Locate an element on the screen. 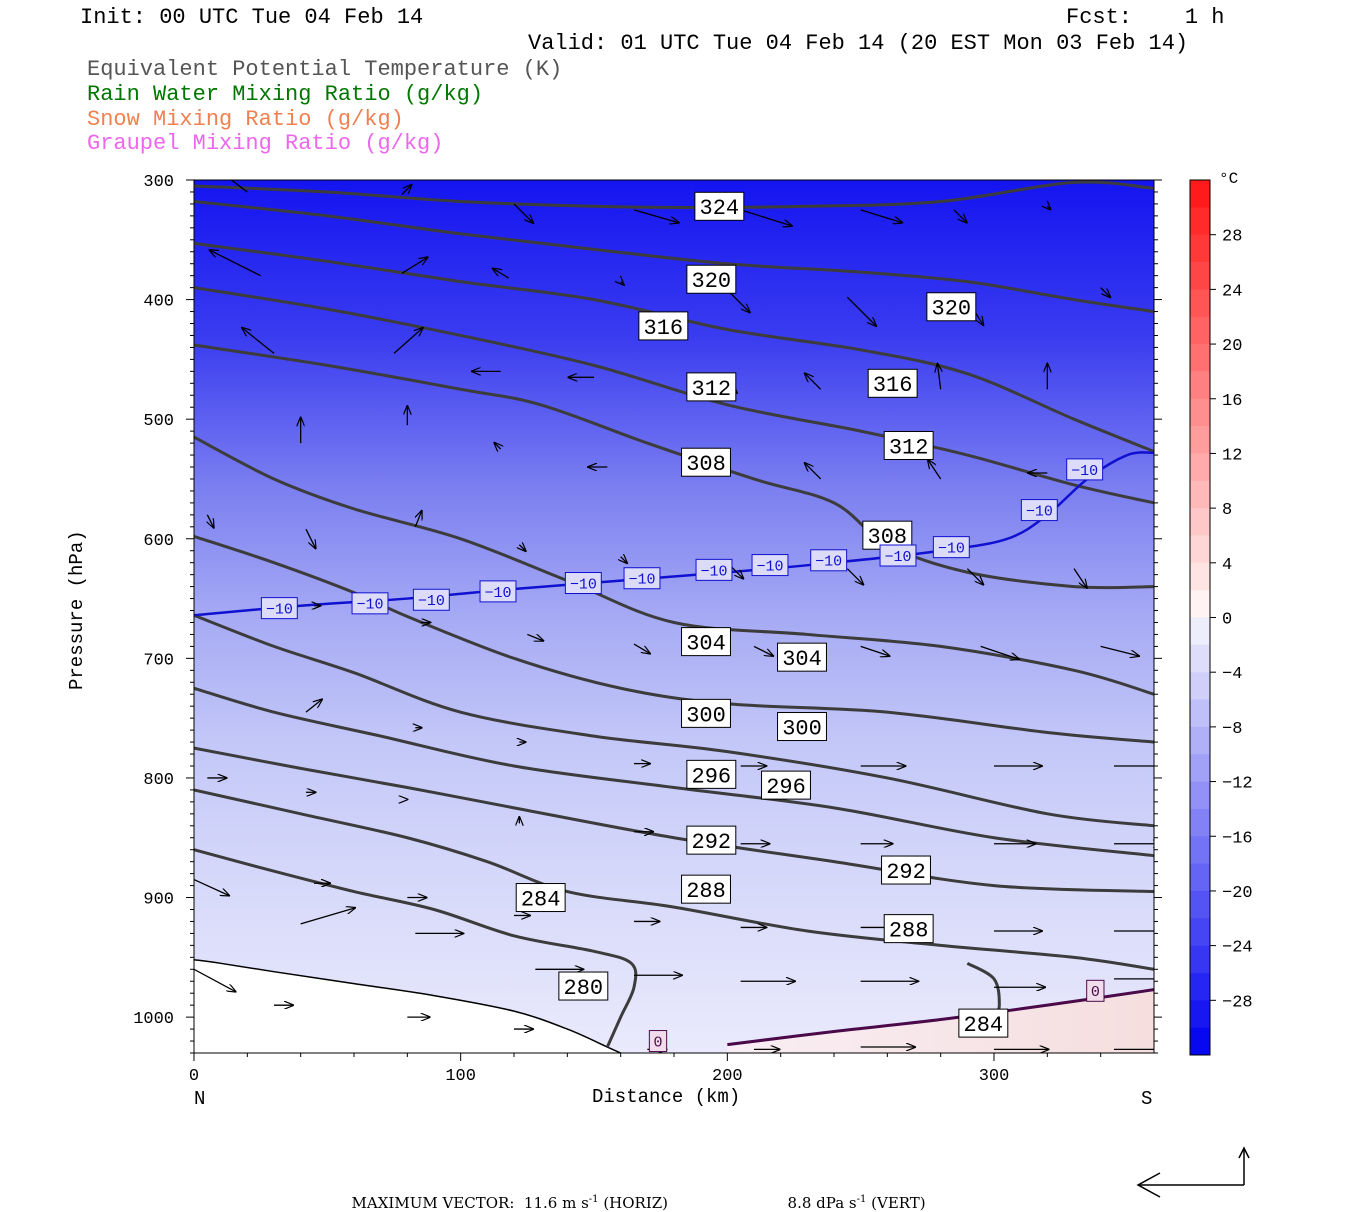 The height and width of the screenshot is (1212, 1350). theta-e-label: 288 is located at coordinates (908, 929).